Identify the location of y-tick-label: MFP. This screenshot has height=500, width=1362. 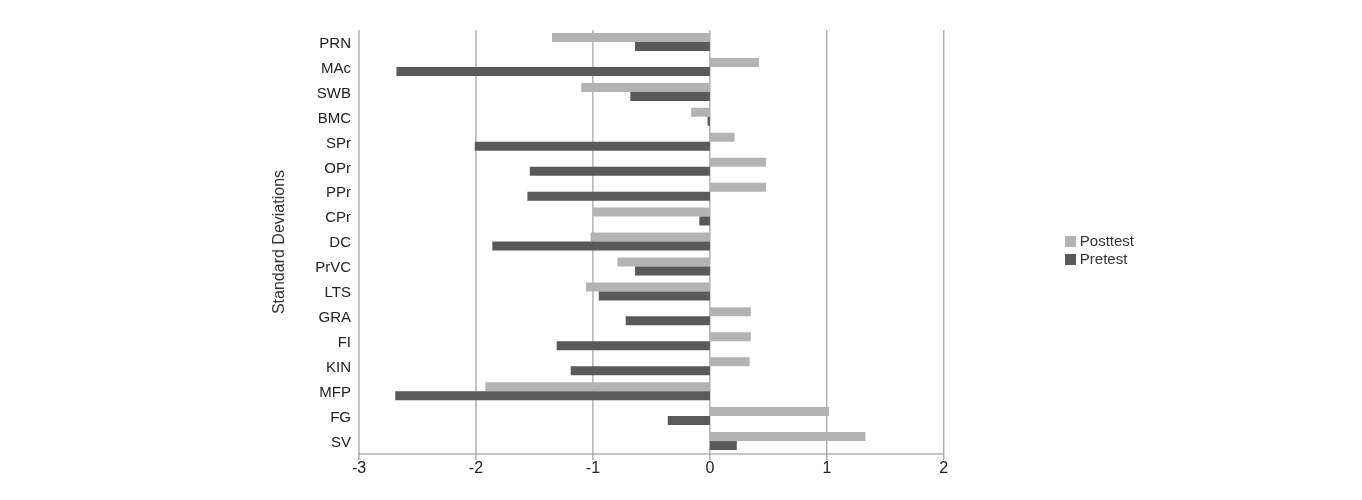
(335, 391).